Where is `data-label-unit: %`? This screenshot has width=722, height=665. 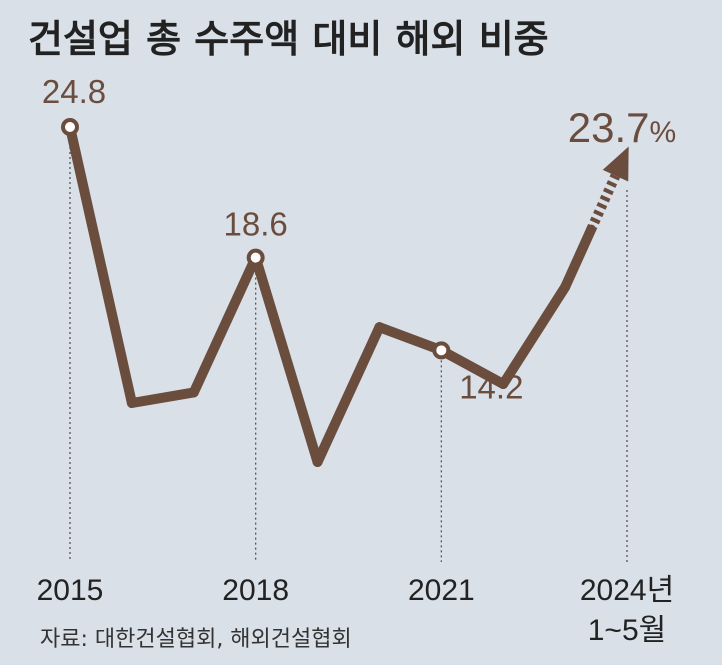
data-label-unit: % is located at coordinates (663, 132).